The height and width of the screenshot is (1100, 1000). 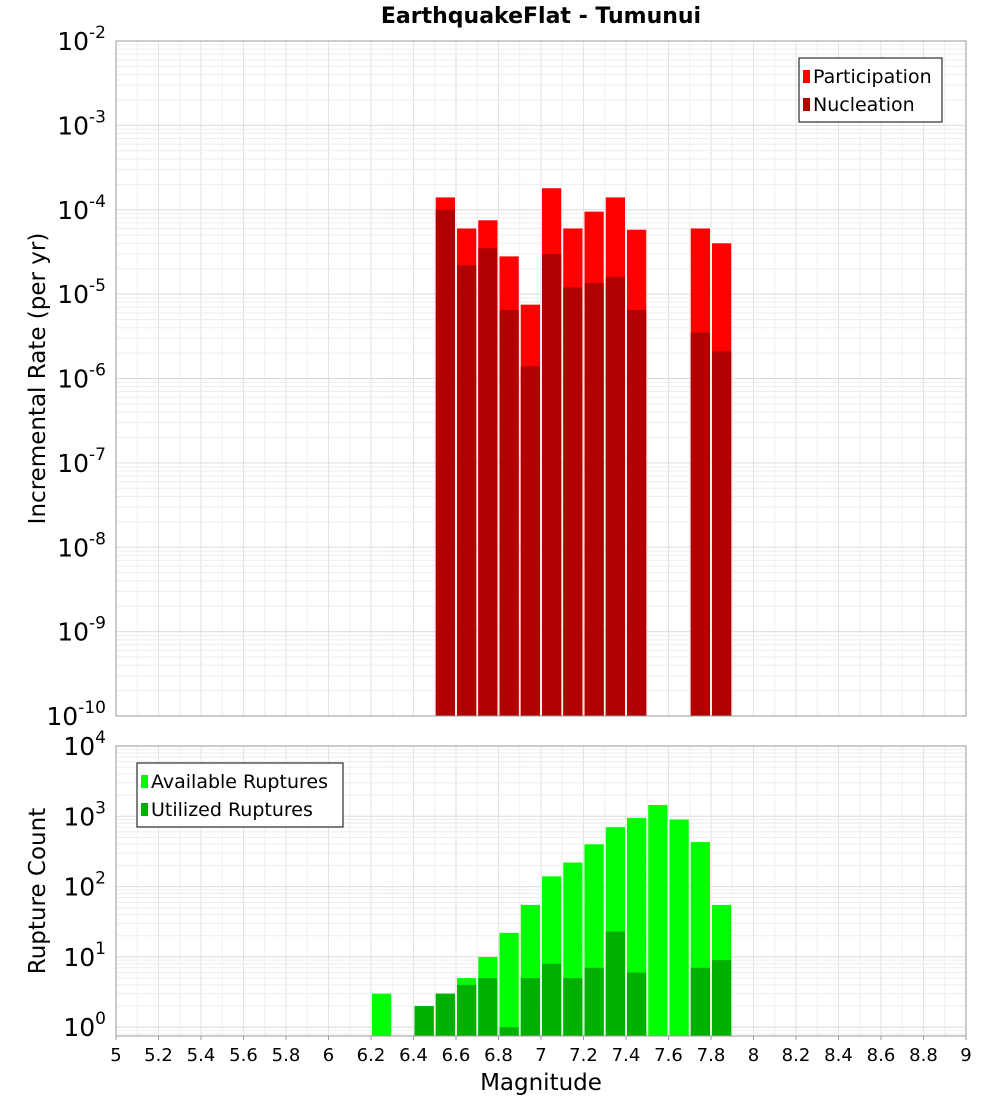 I want to click on y-tick-label: 10⁻⁹, so click(x=81, y=630).